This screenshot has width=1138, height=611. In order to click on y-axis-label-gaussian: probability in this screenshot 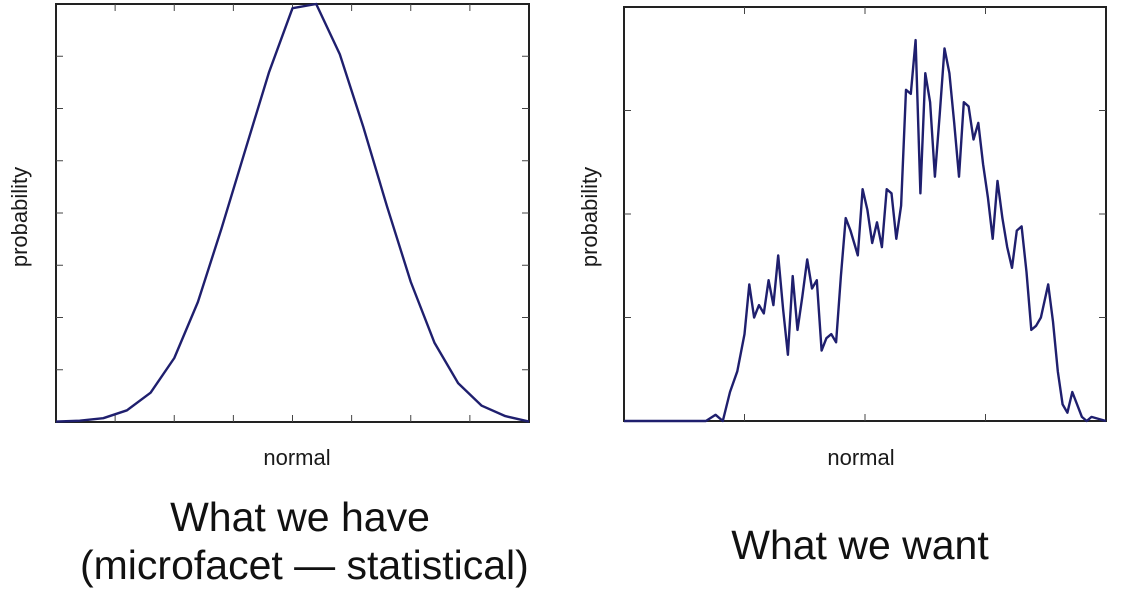, I will do `click(19, 217)`.